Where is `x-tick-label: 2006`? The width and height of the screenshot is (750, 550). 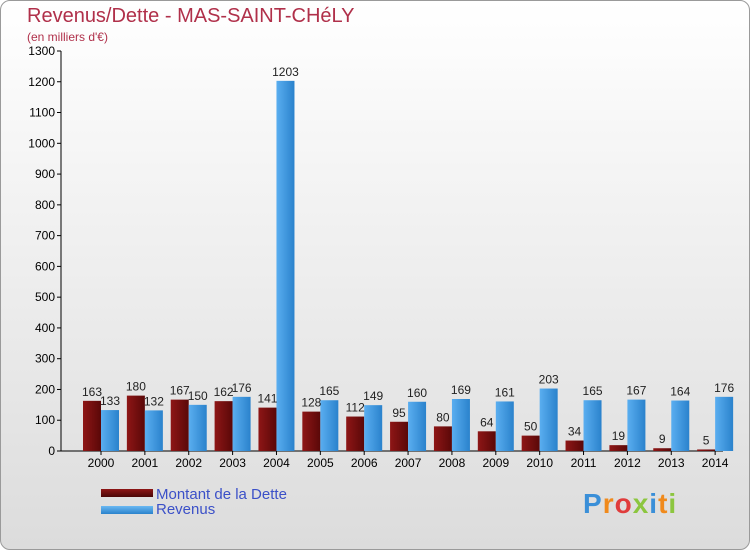
x-tick-label: 2006 is located at coordinates (364, 463).